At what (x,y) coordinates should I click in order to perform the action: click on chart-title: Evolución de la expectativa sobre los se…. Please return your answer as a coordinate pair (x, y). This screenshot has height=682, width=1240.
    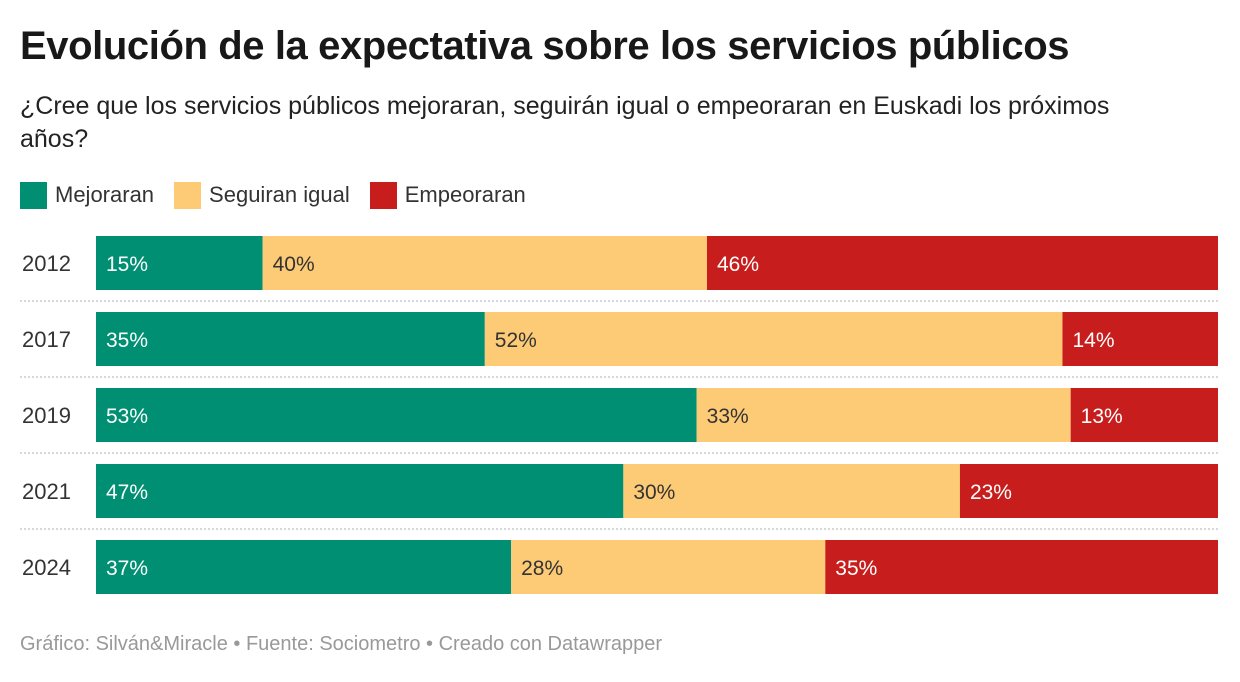
    Looking at the image, I should click on (545, 46).